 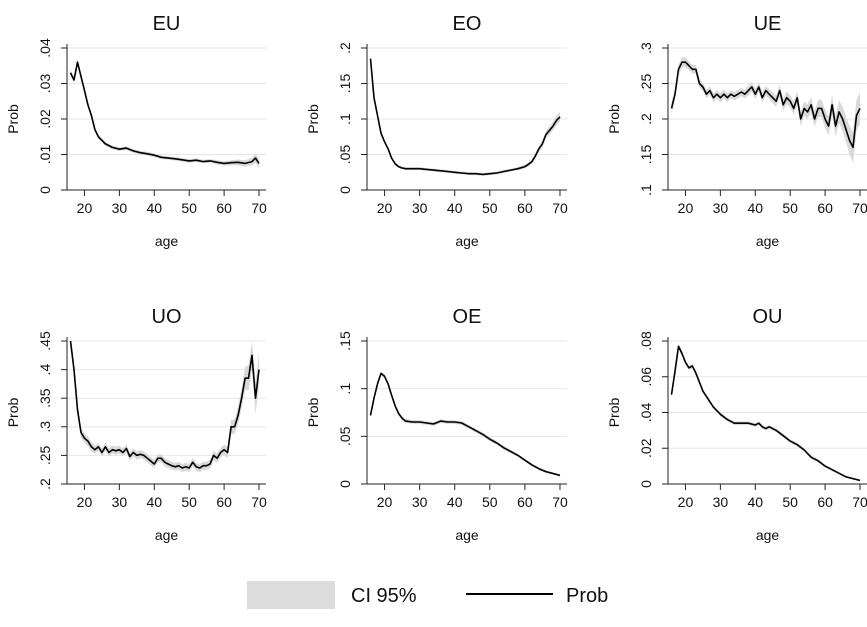 What do you see at coordinates (167, 317) in the screenshot?
I see `panel-title: UO` at bounding box center [167, 317].